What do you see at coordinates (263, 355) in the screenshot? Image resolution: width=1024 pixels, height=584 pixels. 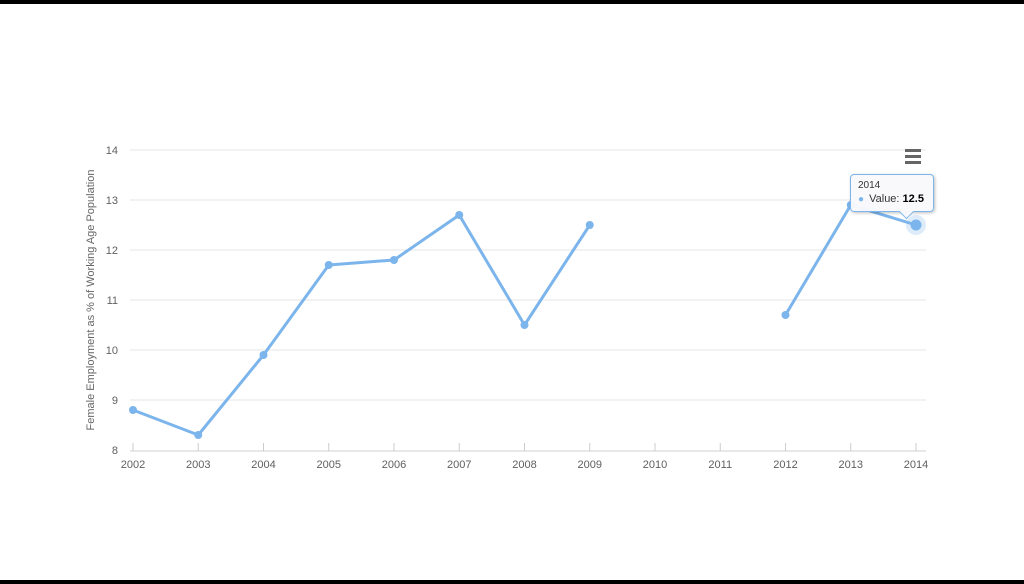 I see `data-point-2004` at bounding box center [263, 355].